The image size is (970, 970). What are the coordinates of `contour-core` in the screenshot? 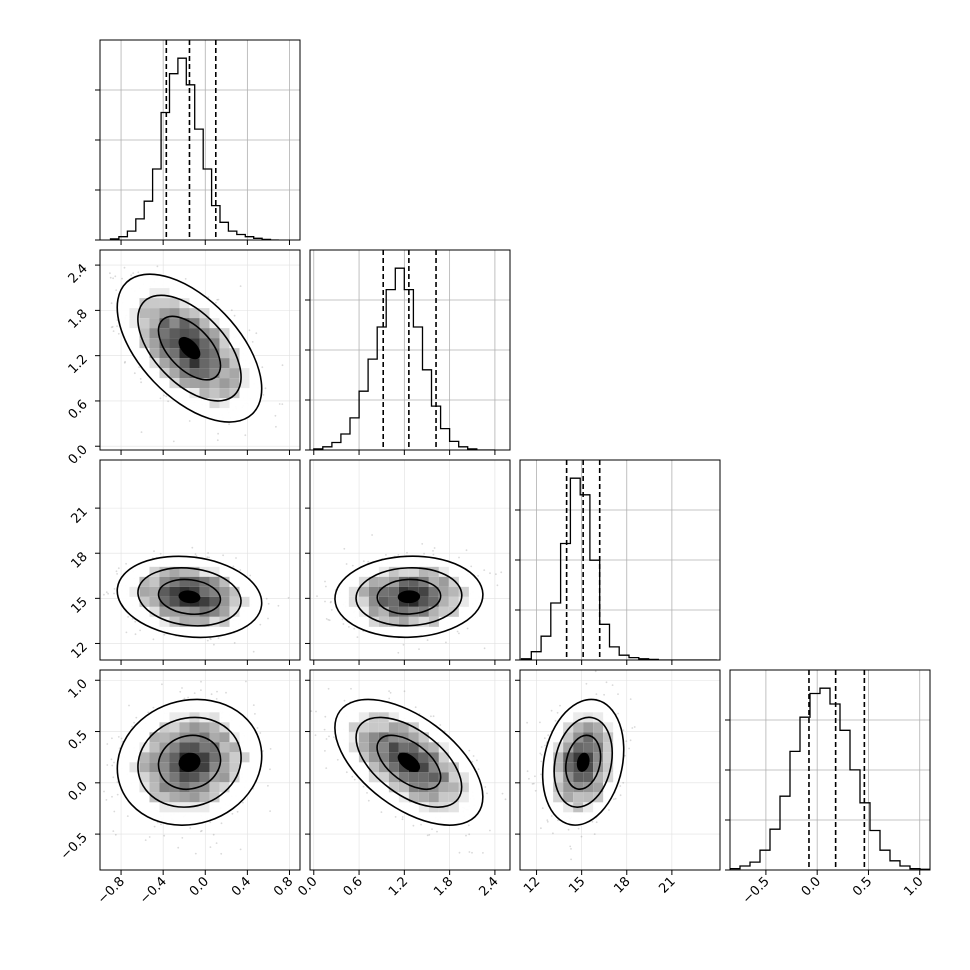 It's located at (189, 597).